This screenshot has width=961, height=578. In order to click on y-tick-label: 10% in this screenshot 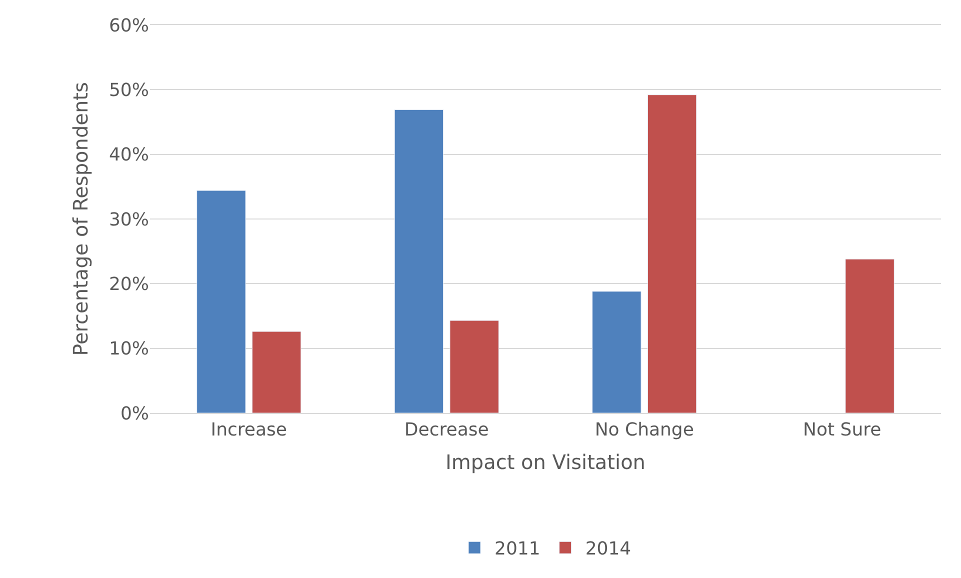, I will do `click(128, 349)`.